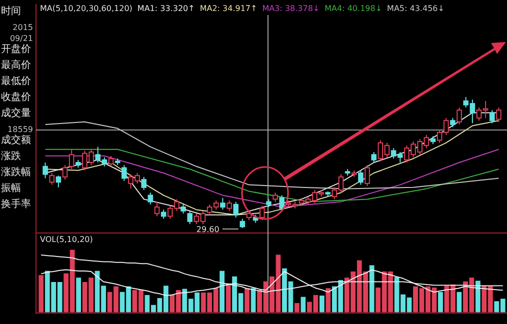  Describe the element at coordinates (86, 8) in the screenshot. I see `text: MA(5,10,20,30,60,120)` at that location.